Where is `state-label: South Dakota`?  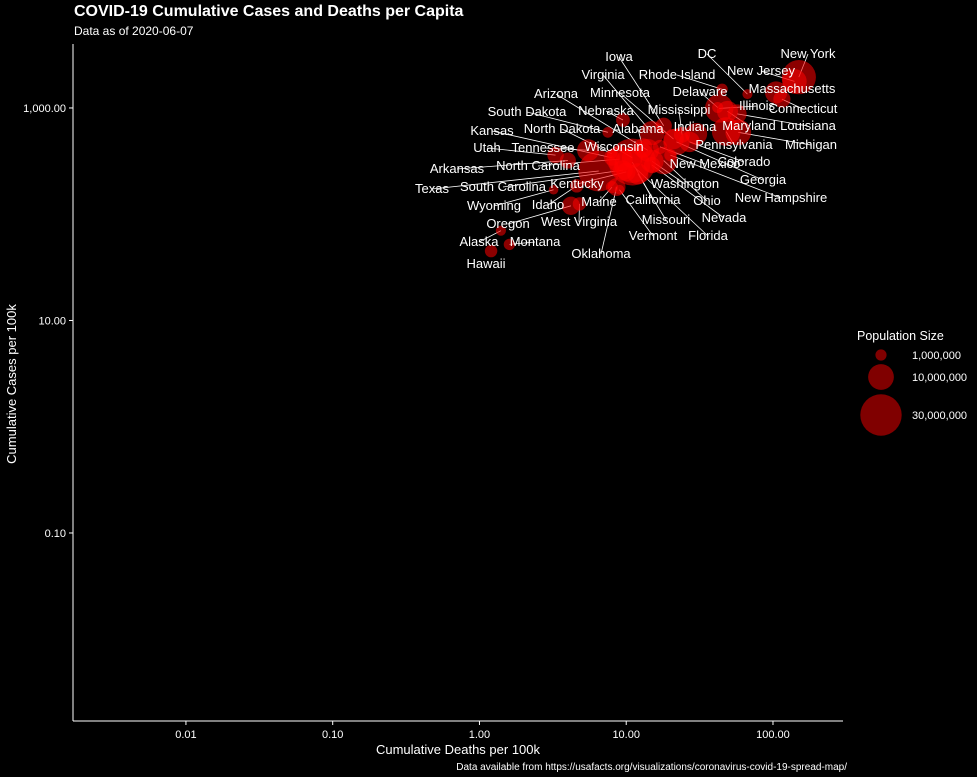
state-label: South Dakota is located at coordinates (528, 111).